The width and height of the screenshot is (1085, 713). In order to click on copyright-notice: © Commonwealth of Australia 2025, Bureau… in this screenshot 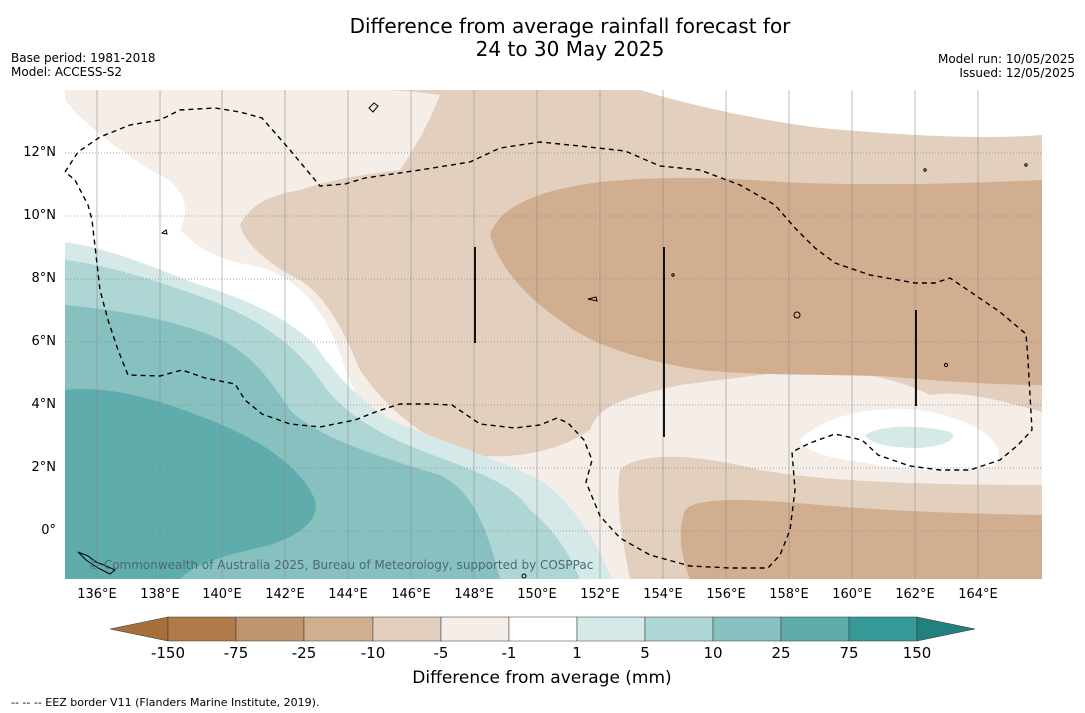, I will do `click(341, 565)`.